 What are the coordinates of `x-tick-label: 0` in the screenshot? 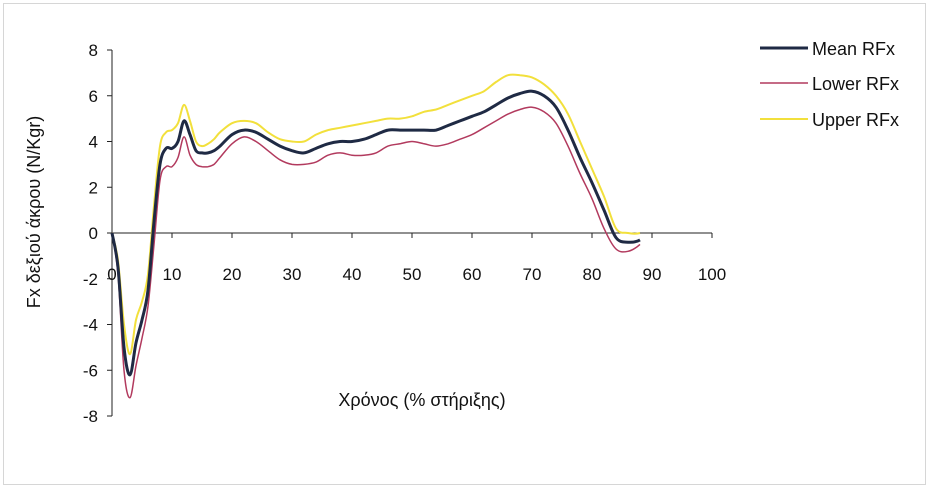 It's located at (111, 274).